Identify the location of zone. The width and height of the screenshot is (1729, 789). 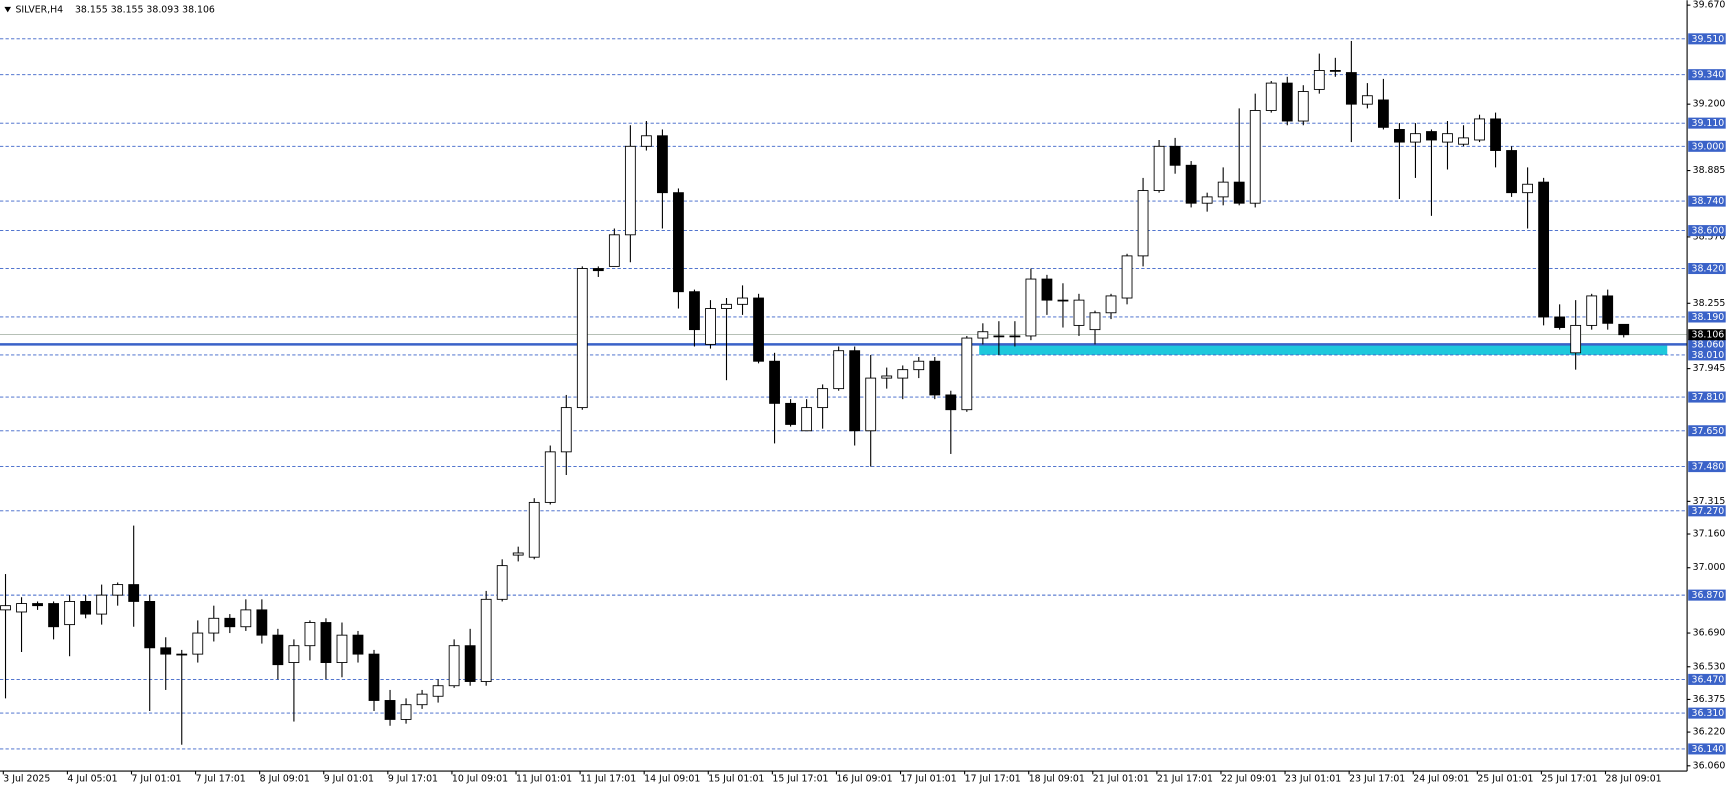
(1323, 349).